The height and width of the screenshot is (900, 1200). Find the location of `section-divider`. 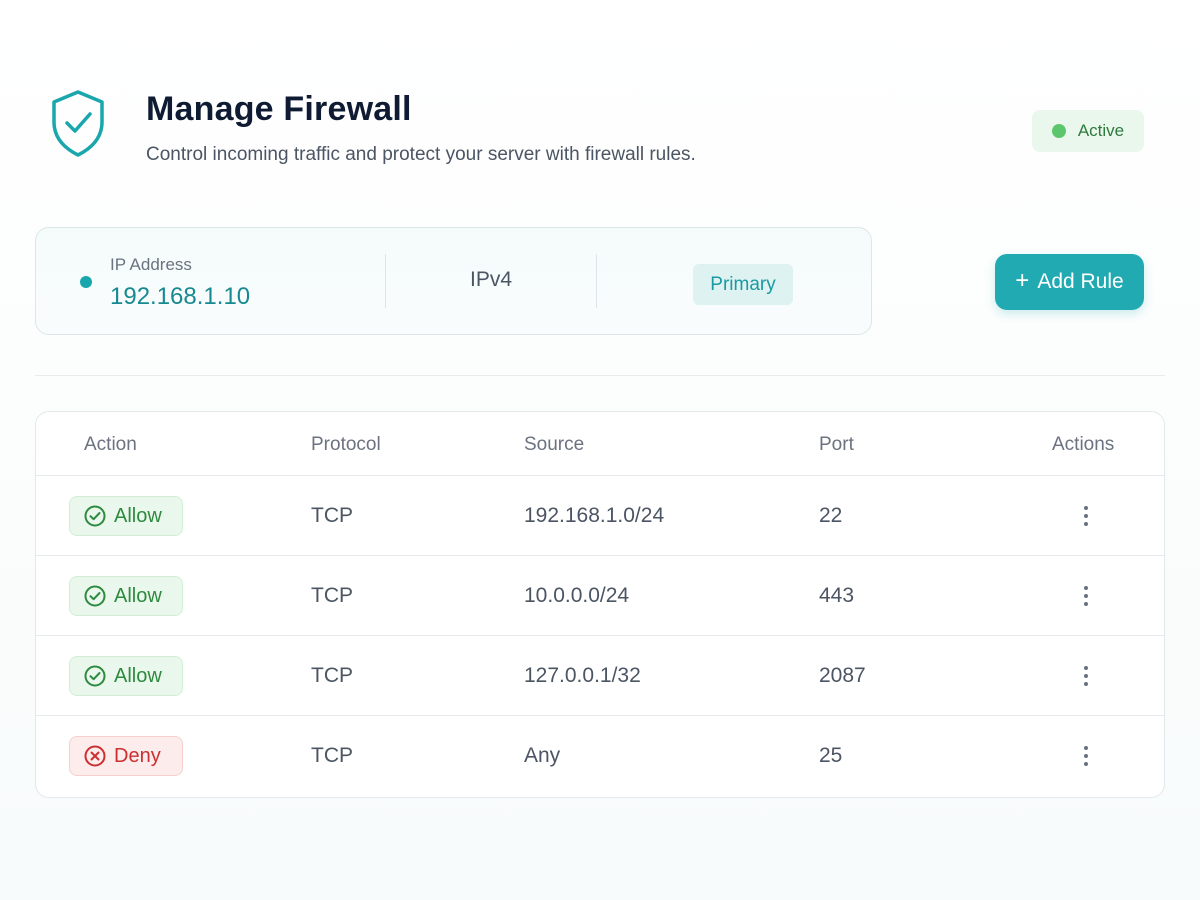

section-divider is located at coordinates (600, 375).